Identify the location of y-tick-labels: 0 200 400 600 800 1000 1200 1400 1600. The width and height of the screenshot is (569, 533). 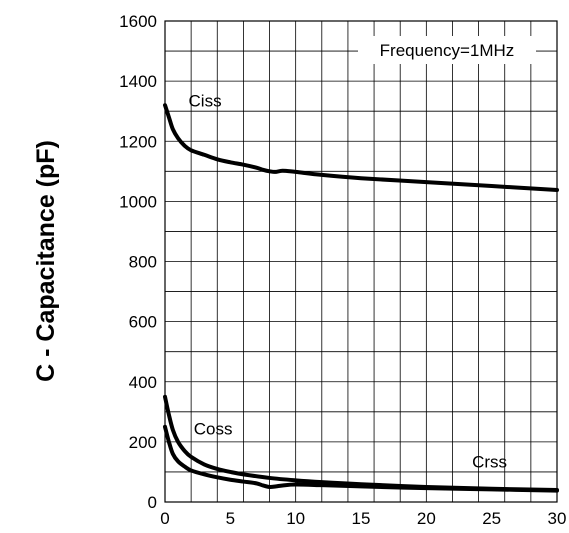
(138, 262).